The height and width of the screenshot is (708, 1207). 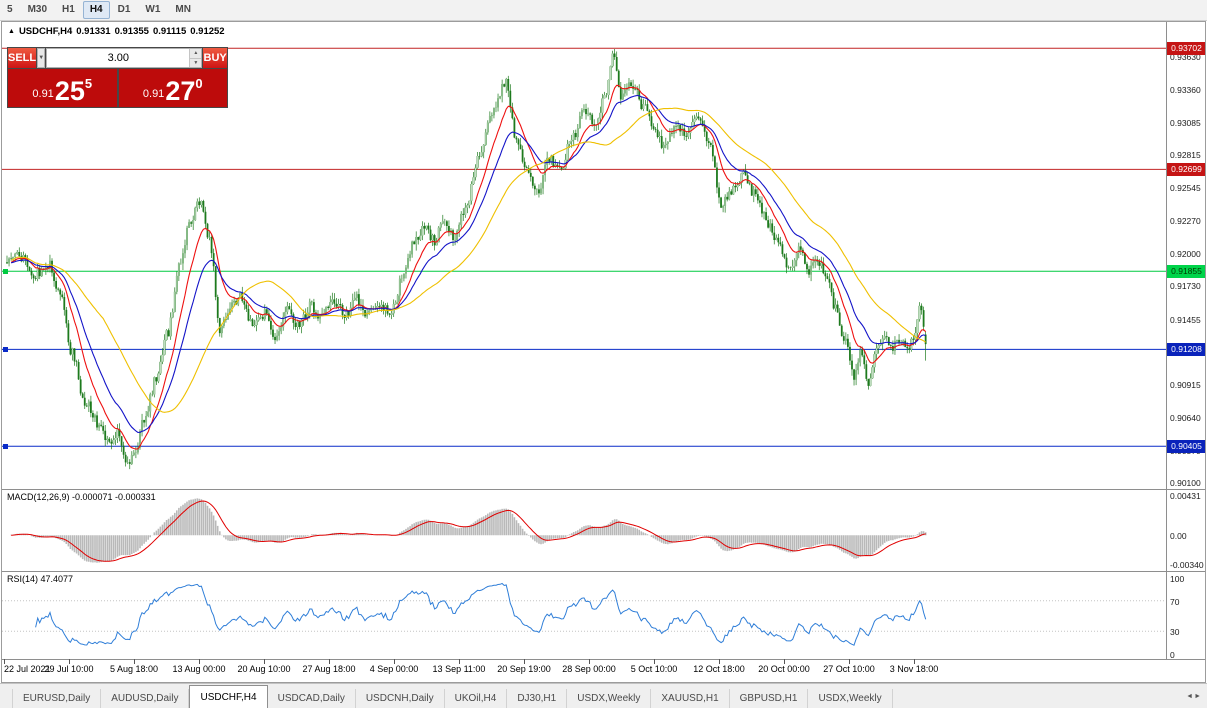 I want to click on time-axis-label: 4 Sep 00:00, so click(x=394, y=669).